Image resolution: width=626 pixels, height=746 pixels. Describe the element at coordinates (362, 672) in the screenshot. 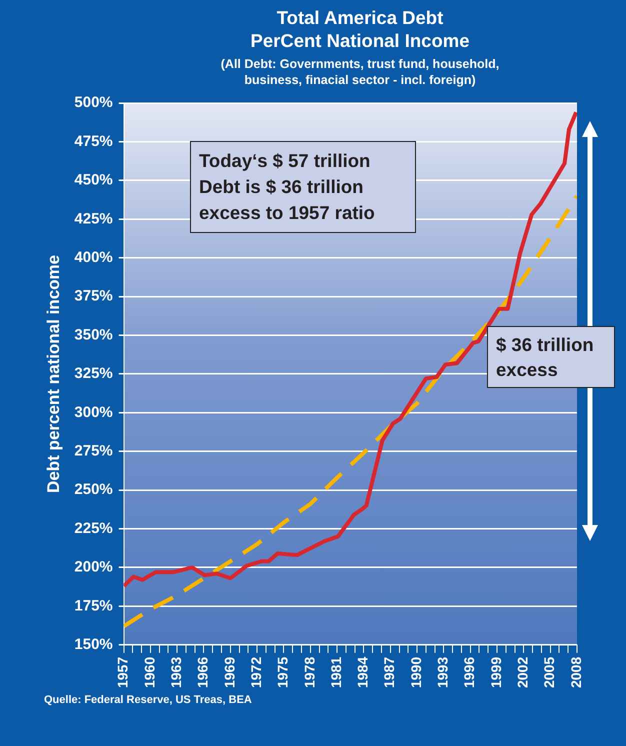

I see `x-tick-label: 1984` at that location.